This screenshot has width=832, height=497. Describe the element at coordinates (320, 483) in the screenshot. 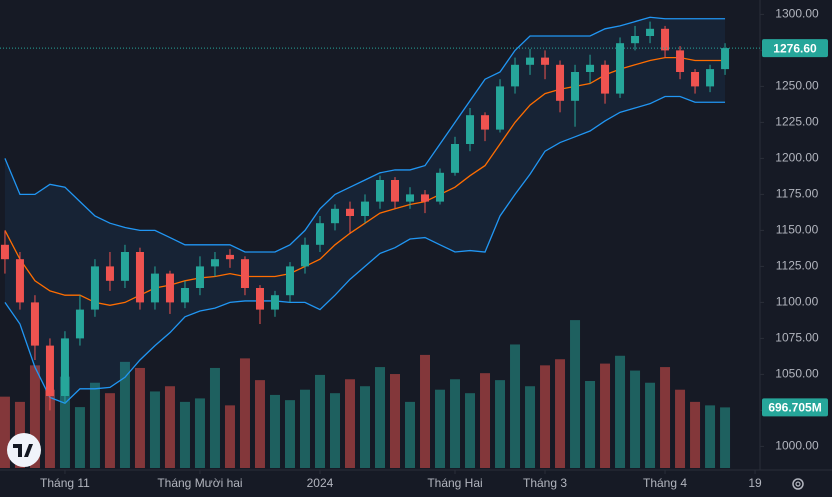

I see `x-tick-label: 2024` at that location.